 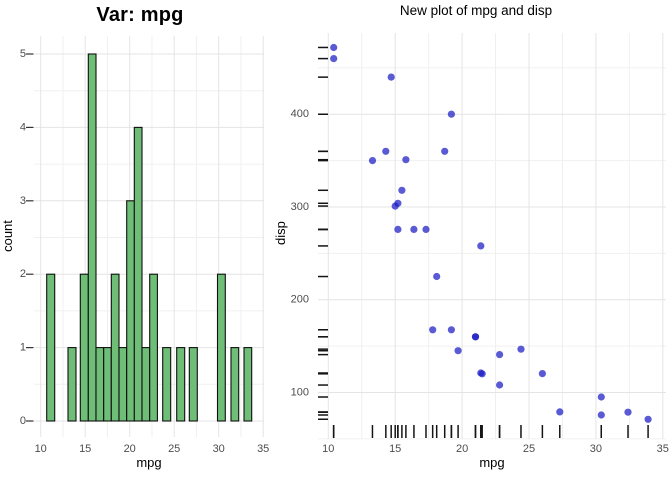 I want to click on svg-text: 5, so click(x=23, y=54).